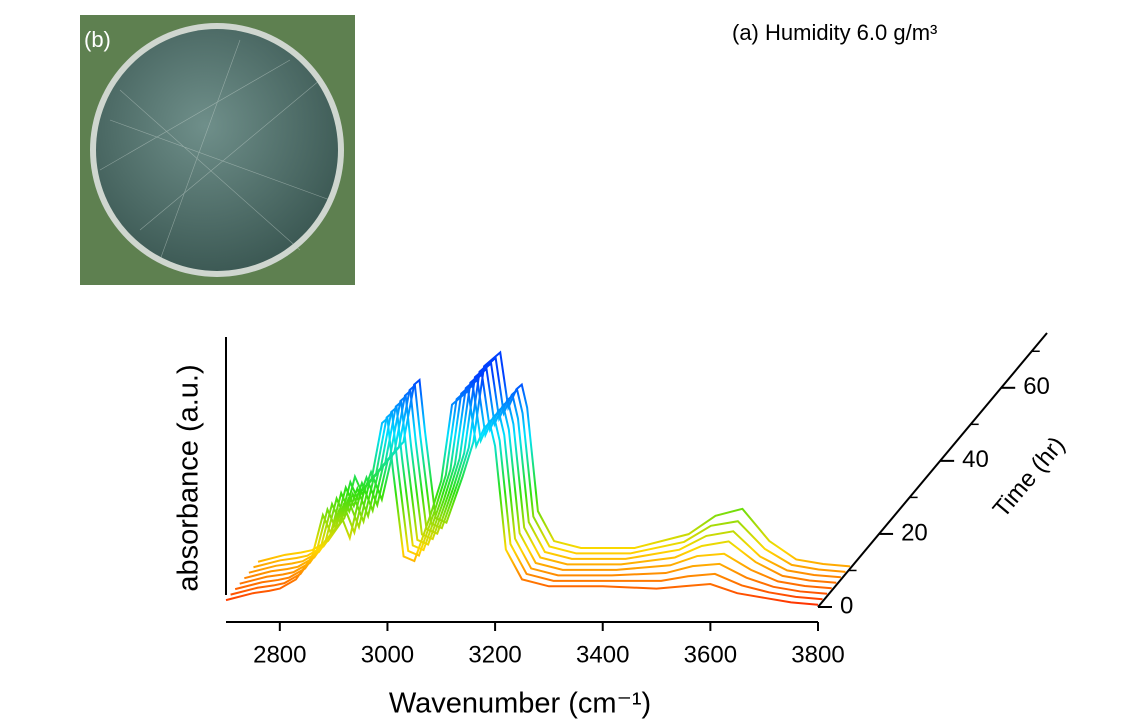 The image size is (1138, 725). I want to click on z-axis, so click(932, 470).